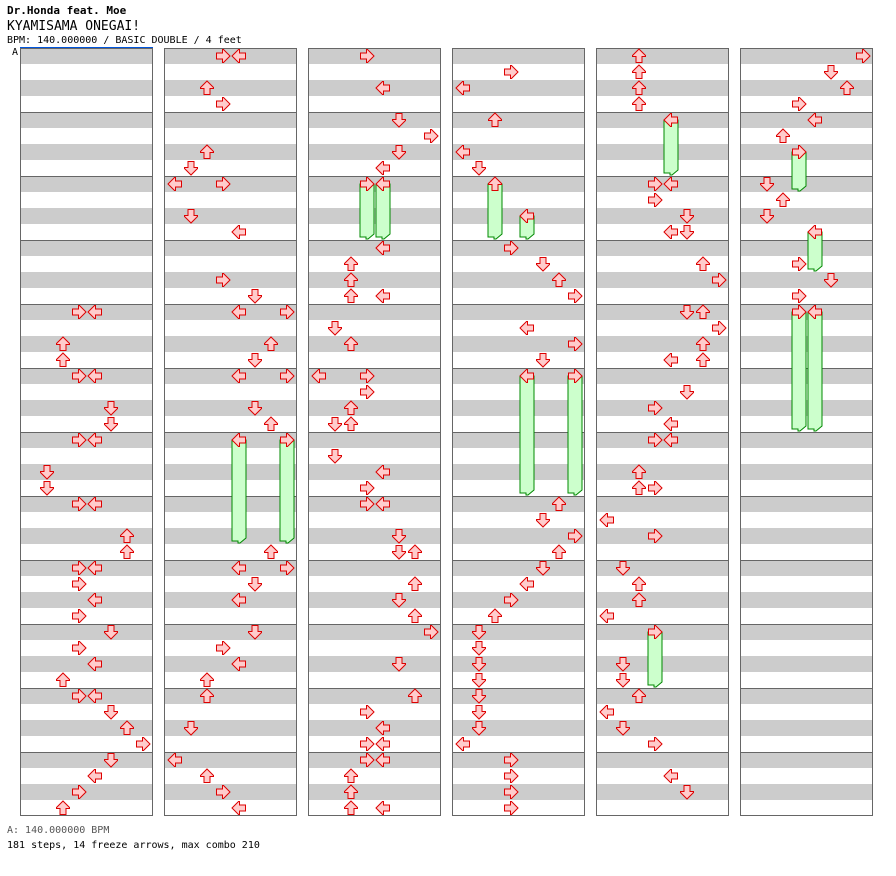  I want to click on bpm-marker-label: A, so click(15, 52).